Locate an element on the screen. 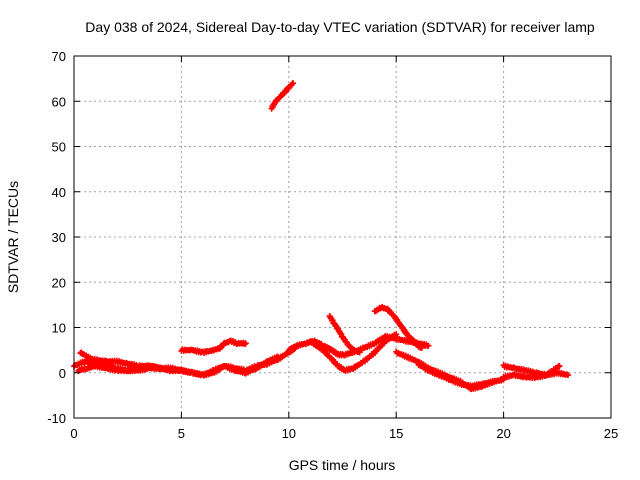  y-tick-label: 60 is located at coordinates (59, 101).